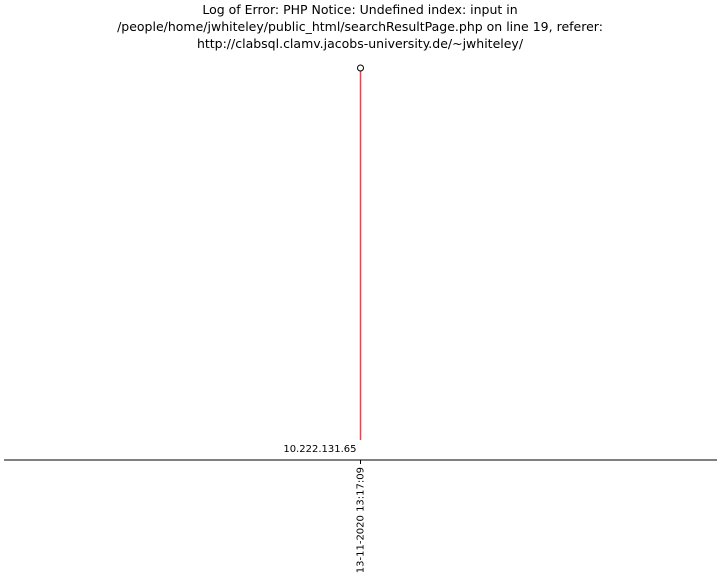 The width and height of the screenshot is (720, 576). Describe the element at coordinates (319, 449) in the screenshot. I see `event-label: 10.222.131.65` at that location.